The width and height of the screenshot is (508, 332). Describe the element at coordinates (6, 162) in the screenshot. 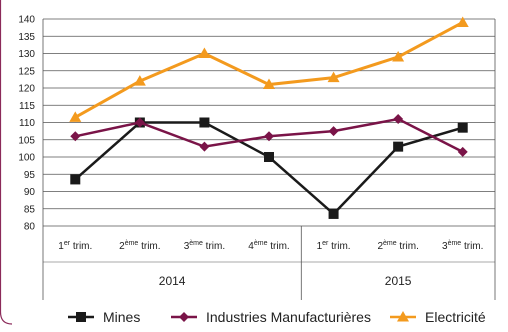

I see `chart-frame` at that location.